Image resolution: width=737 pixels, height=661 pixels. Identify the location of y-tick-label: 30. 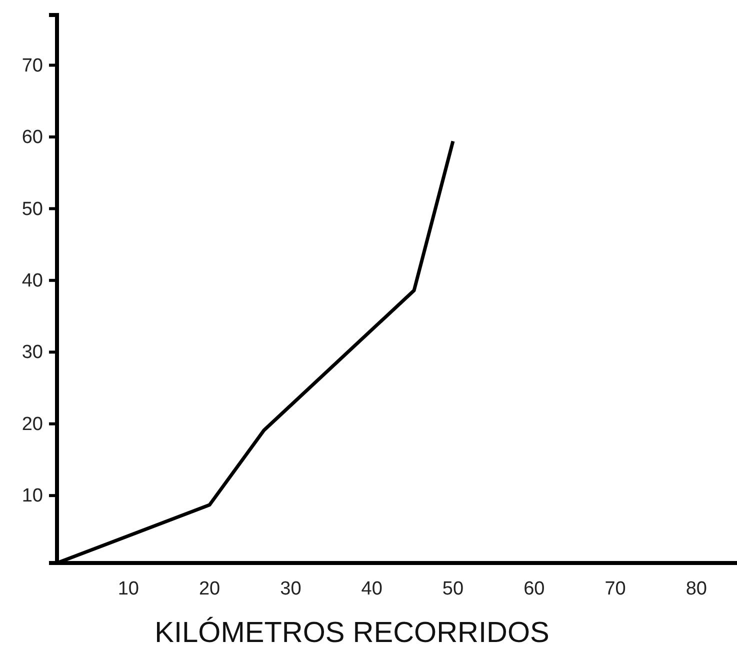
(32, 353).